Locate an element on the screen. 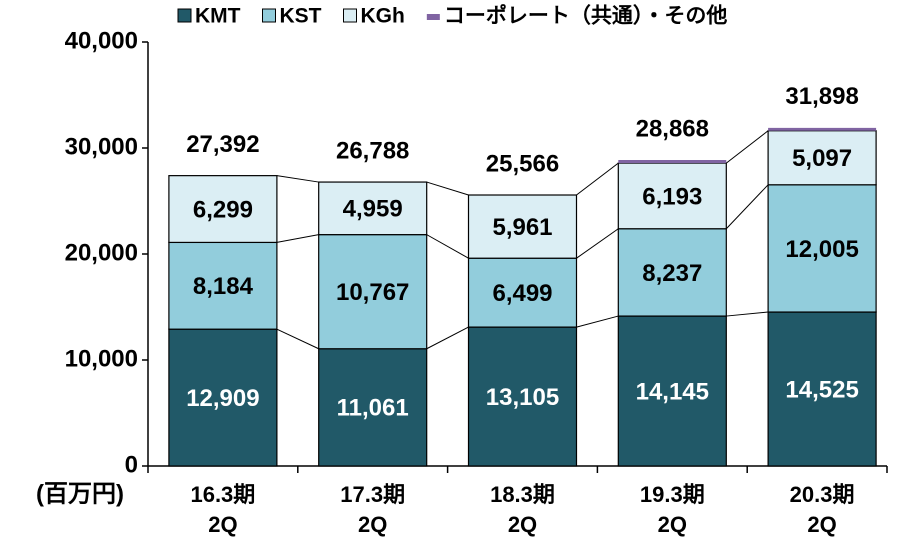 The width and height of the screenshot is (897, 549). value-label: 14,525 is located at coordinates (821, 389).